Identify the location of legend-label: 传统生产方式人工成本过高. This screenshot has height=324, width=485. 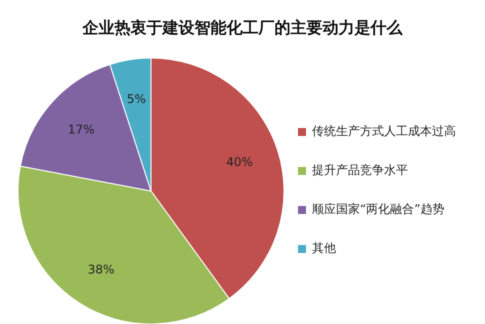
(384, 131).